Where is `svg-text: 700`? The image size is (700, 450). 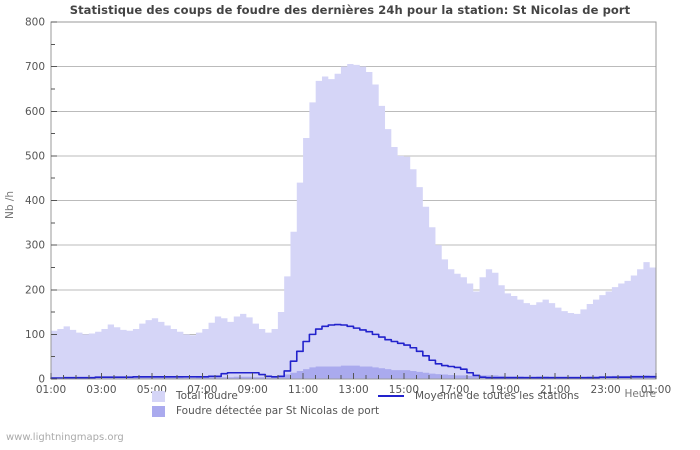 svg-text: 700 is located at coordinates (35, 67).